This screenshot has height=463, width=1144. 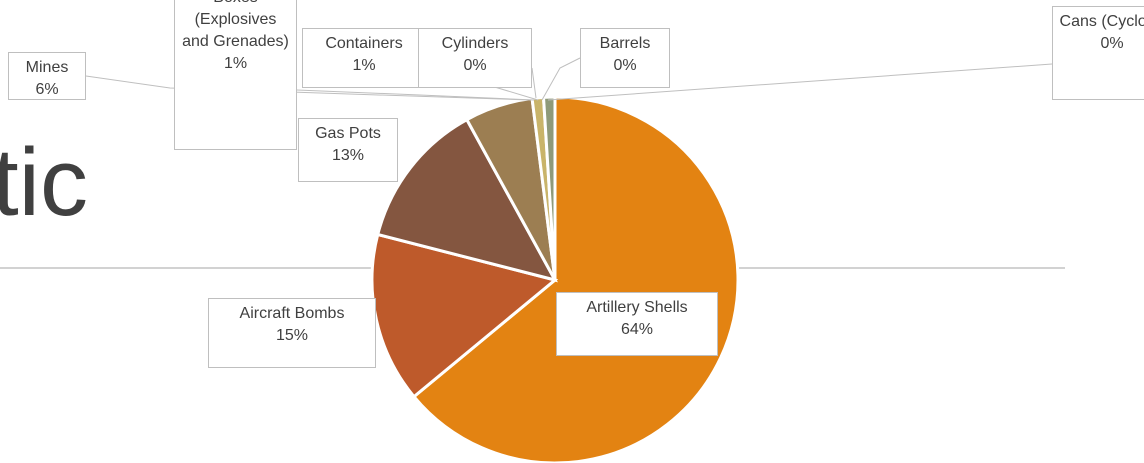 I want to click on data-label: Gas Pots 13%, so click(x=348, y=150).